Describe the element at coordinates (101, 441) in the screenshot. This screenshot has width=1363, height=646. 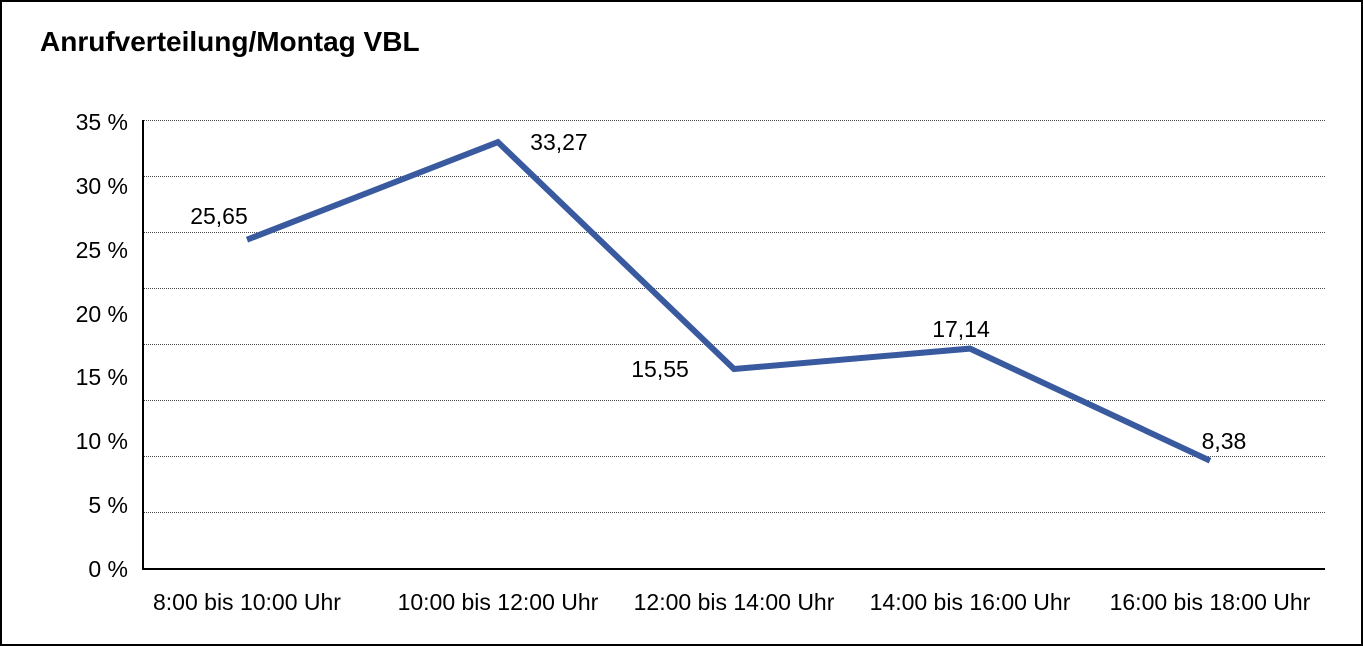
I see `y-tick-label: 10 %` at that location.